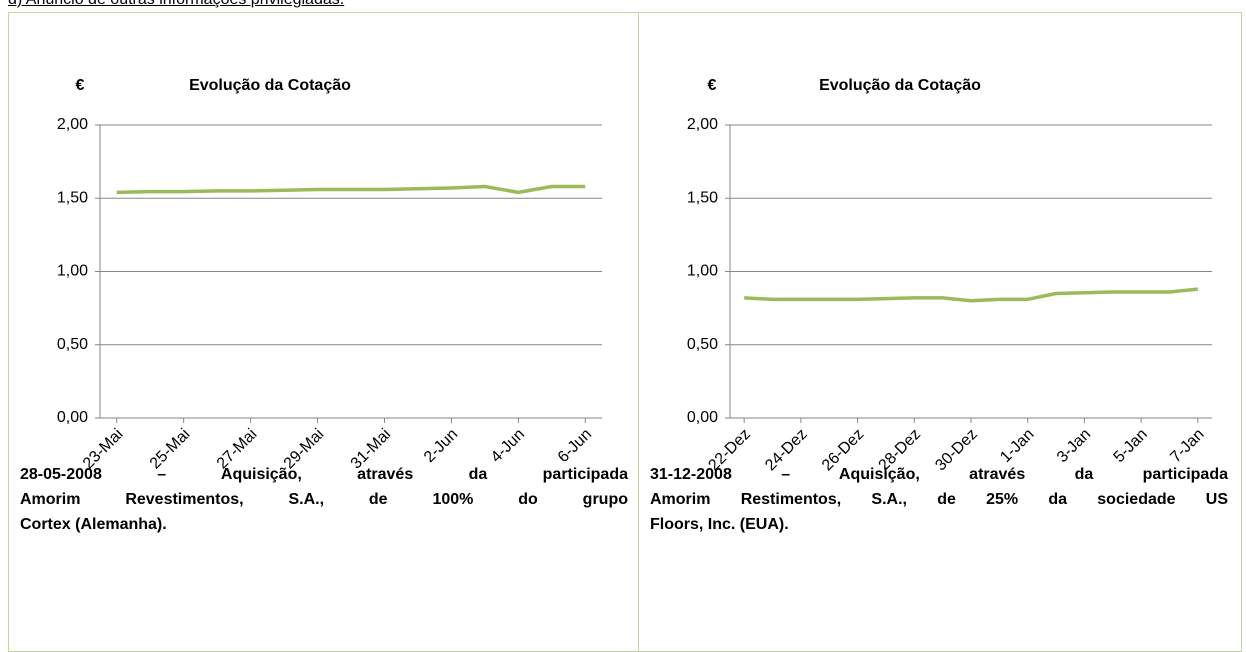 This screenshot has height=652, width=1246. I want to click on x-tick-label: 1-Jan, so click(1017, 446).